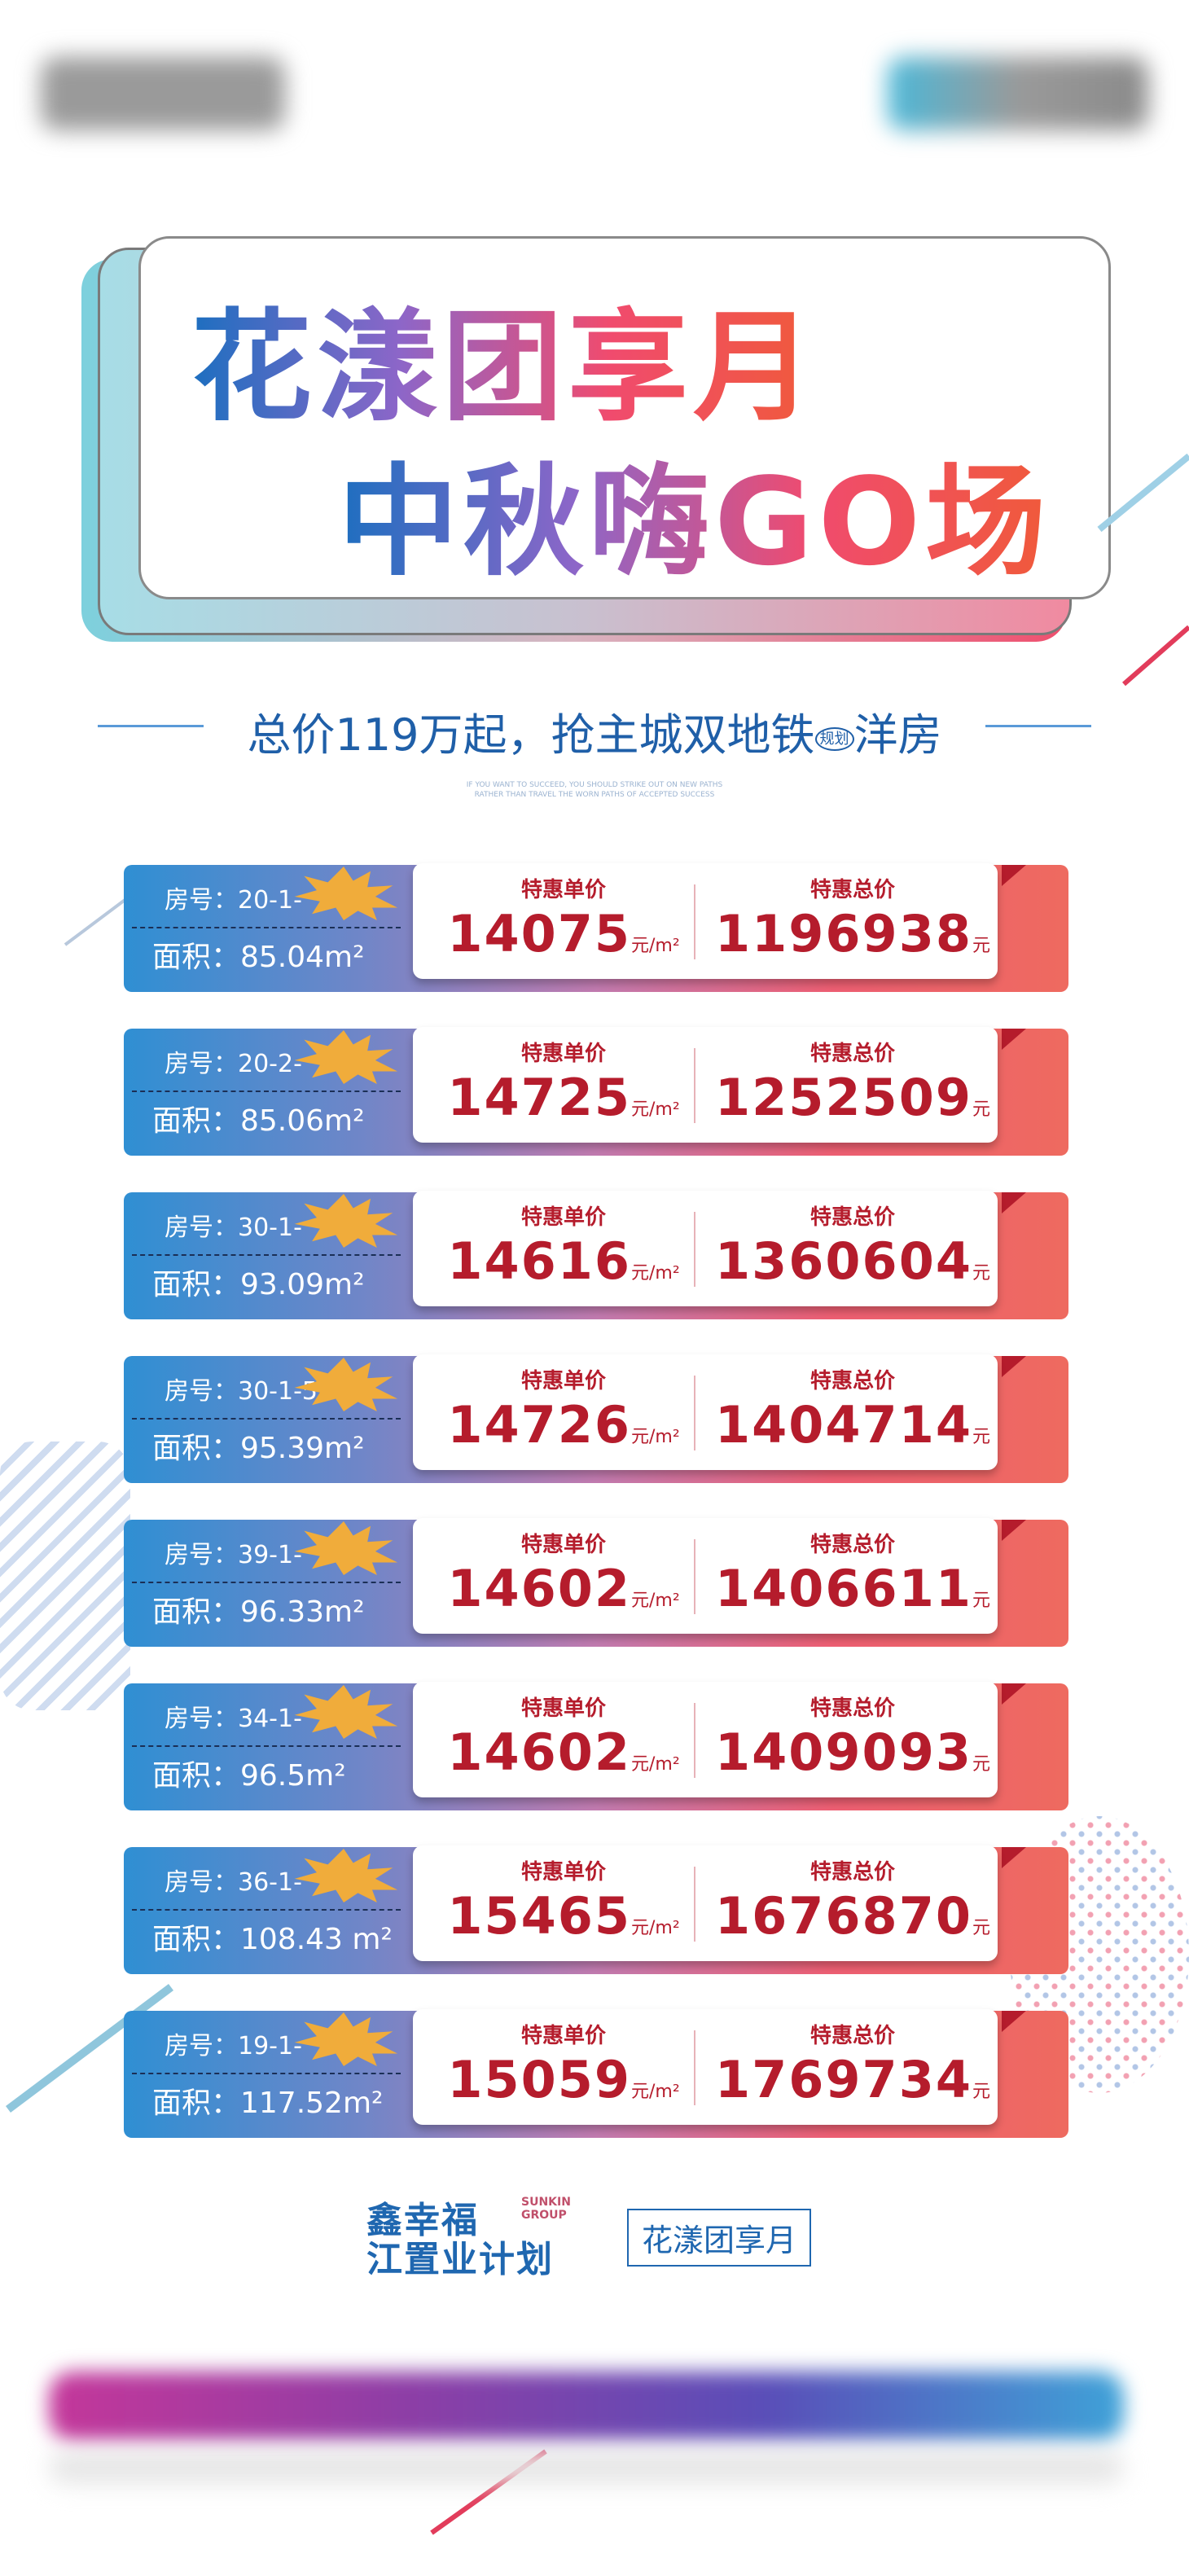  I want to click on subtitle-prefix: 总价119万起，抢主城双地铁, so click(531, 735).